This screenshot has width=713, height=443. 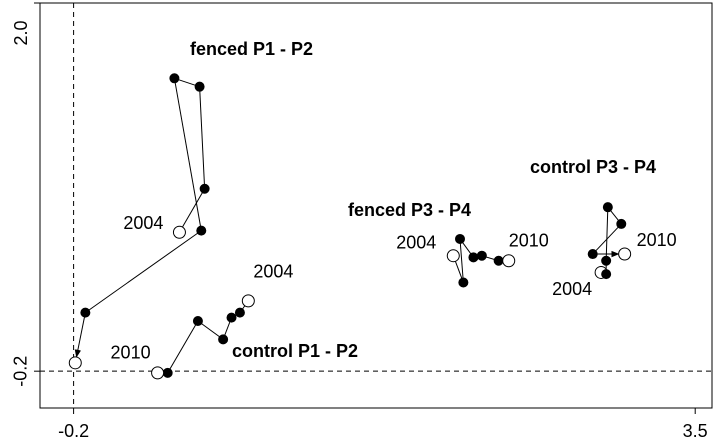 What do you see at coordinates (593, 167) in the screenshot?
I see `series-label: control P3 - P4` at bounding box center [593, 167].